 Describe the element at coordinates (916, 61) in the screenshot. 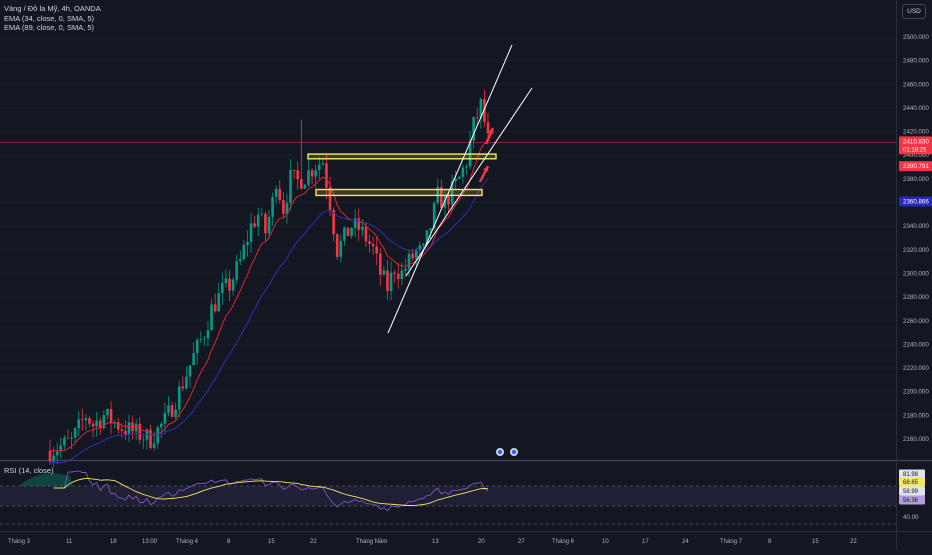

I see `y-tick-label: 2480.000` at that location.